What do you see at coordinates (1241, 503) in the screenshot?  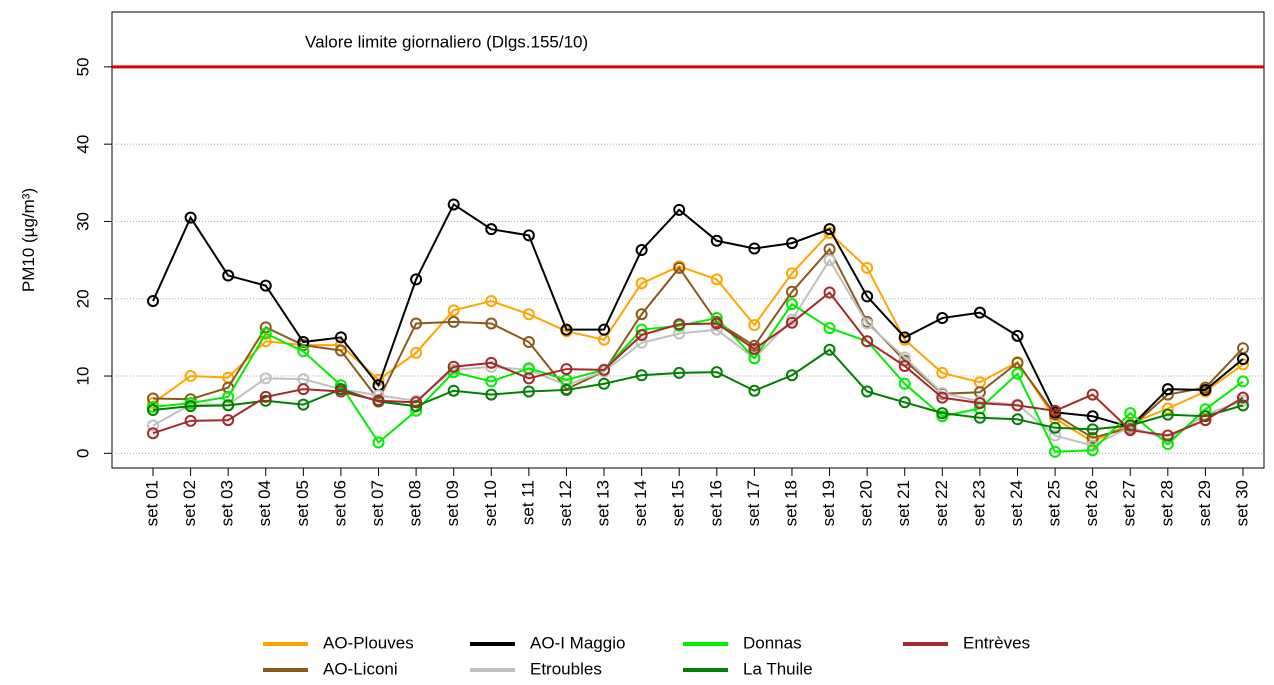 I see `x-tick-label: set 30` at bounding box center [1241, 503].